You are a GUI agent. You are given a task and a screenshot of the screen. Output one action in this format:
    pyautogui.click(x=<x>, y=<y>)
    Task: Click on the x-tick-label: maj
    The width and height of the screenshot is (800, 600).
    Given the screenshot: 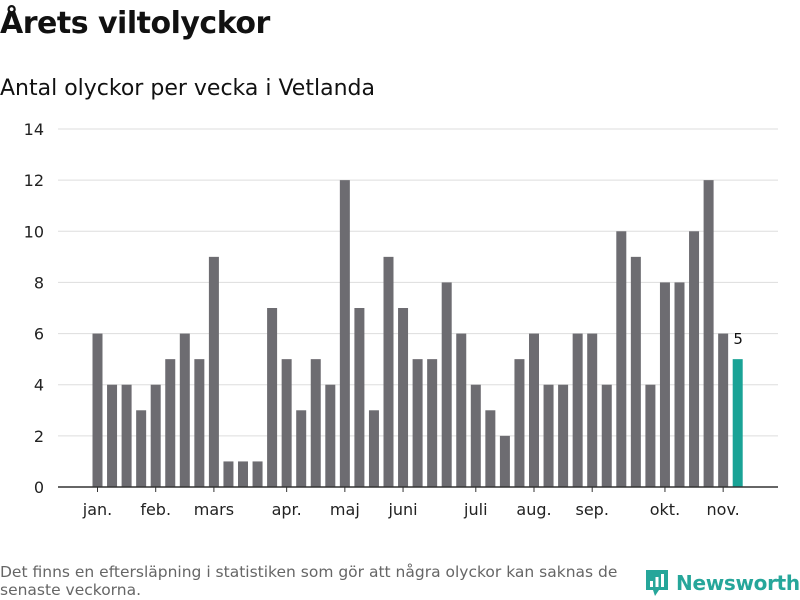 What is the action you would take?
    pyautogui.click(x=345, y=509)
    